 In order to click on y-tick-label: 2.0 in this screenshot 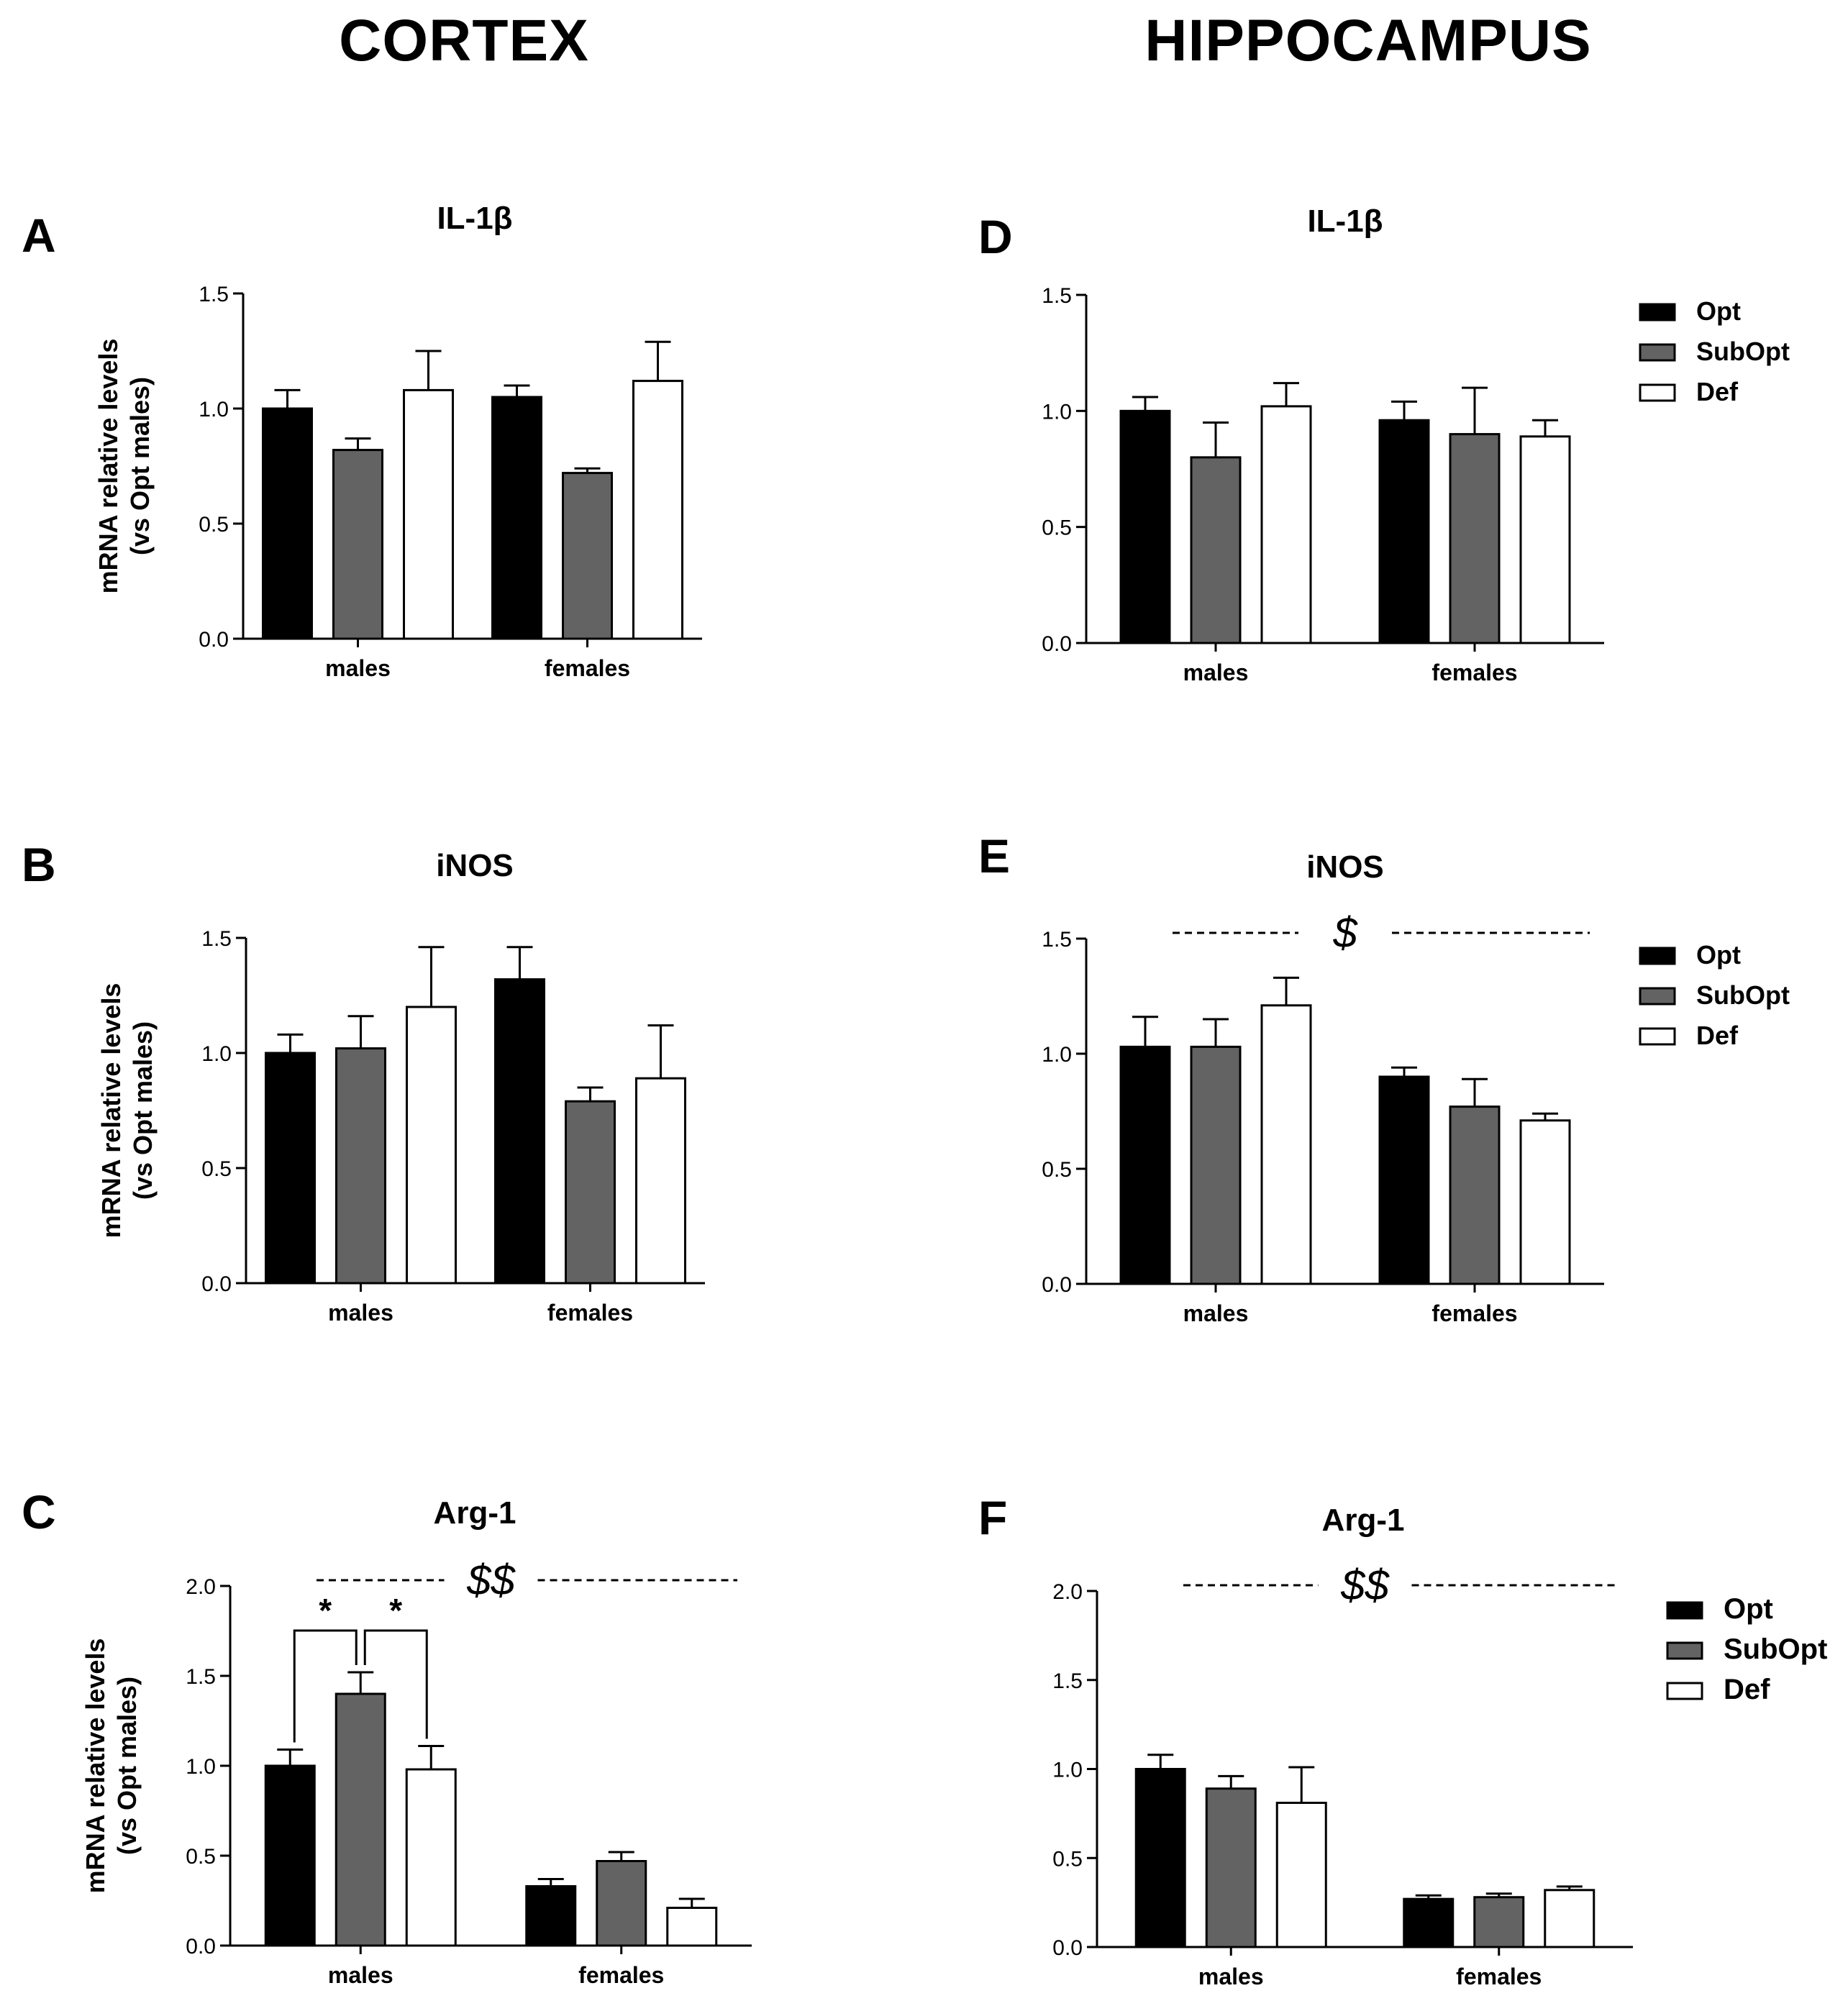, I will do `click(1067, 1592)`.